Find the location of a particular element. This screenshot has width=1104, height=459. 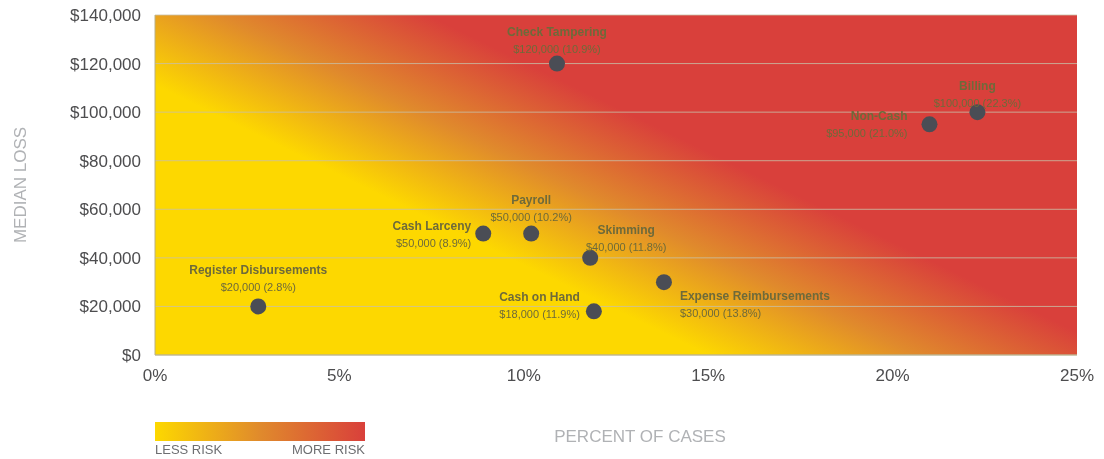

annotation: Cash on Hand is located at coordinates (539, 297).